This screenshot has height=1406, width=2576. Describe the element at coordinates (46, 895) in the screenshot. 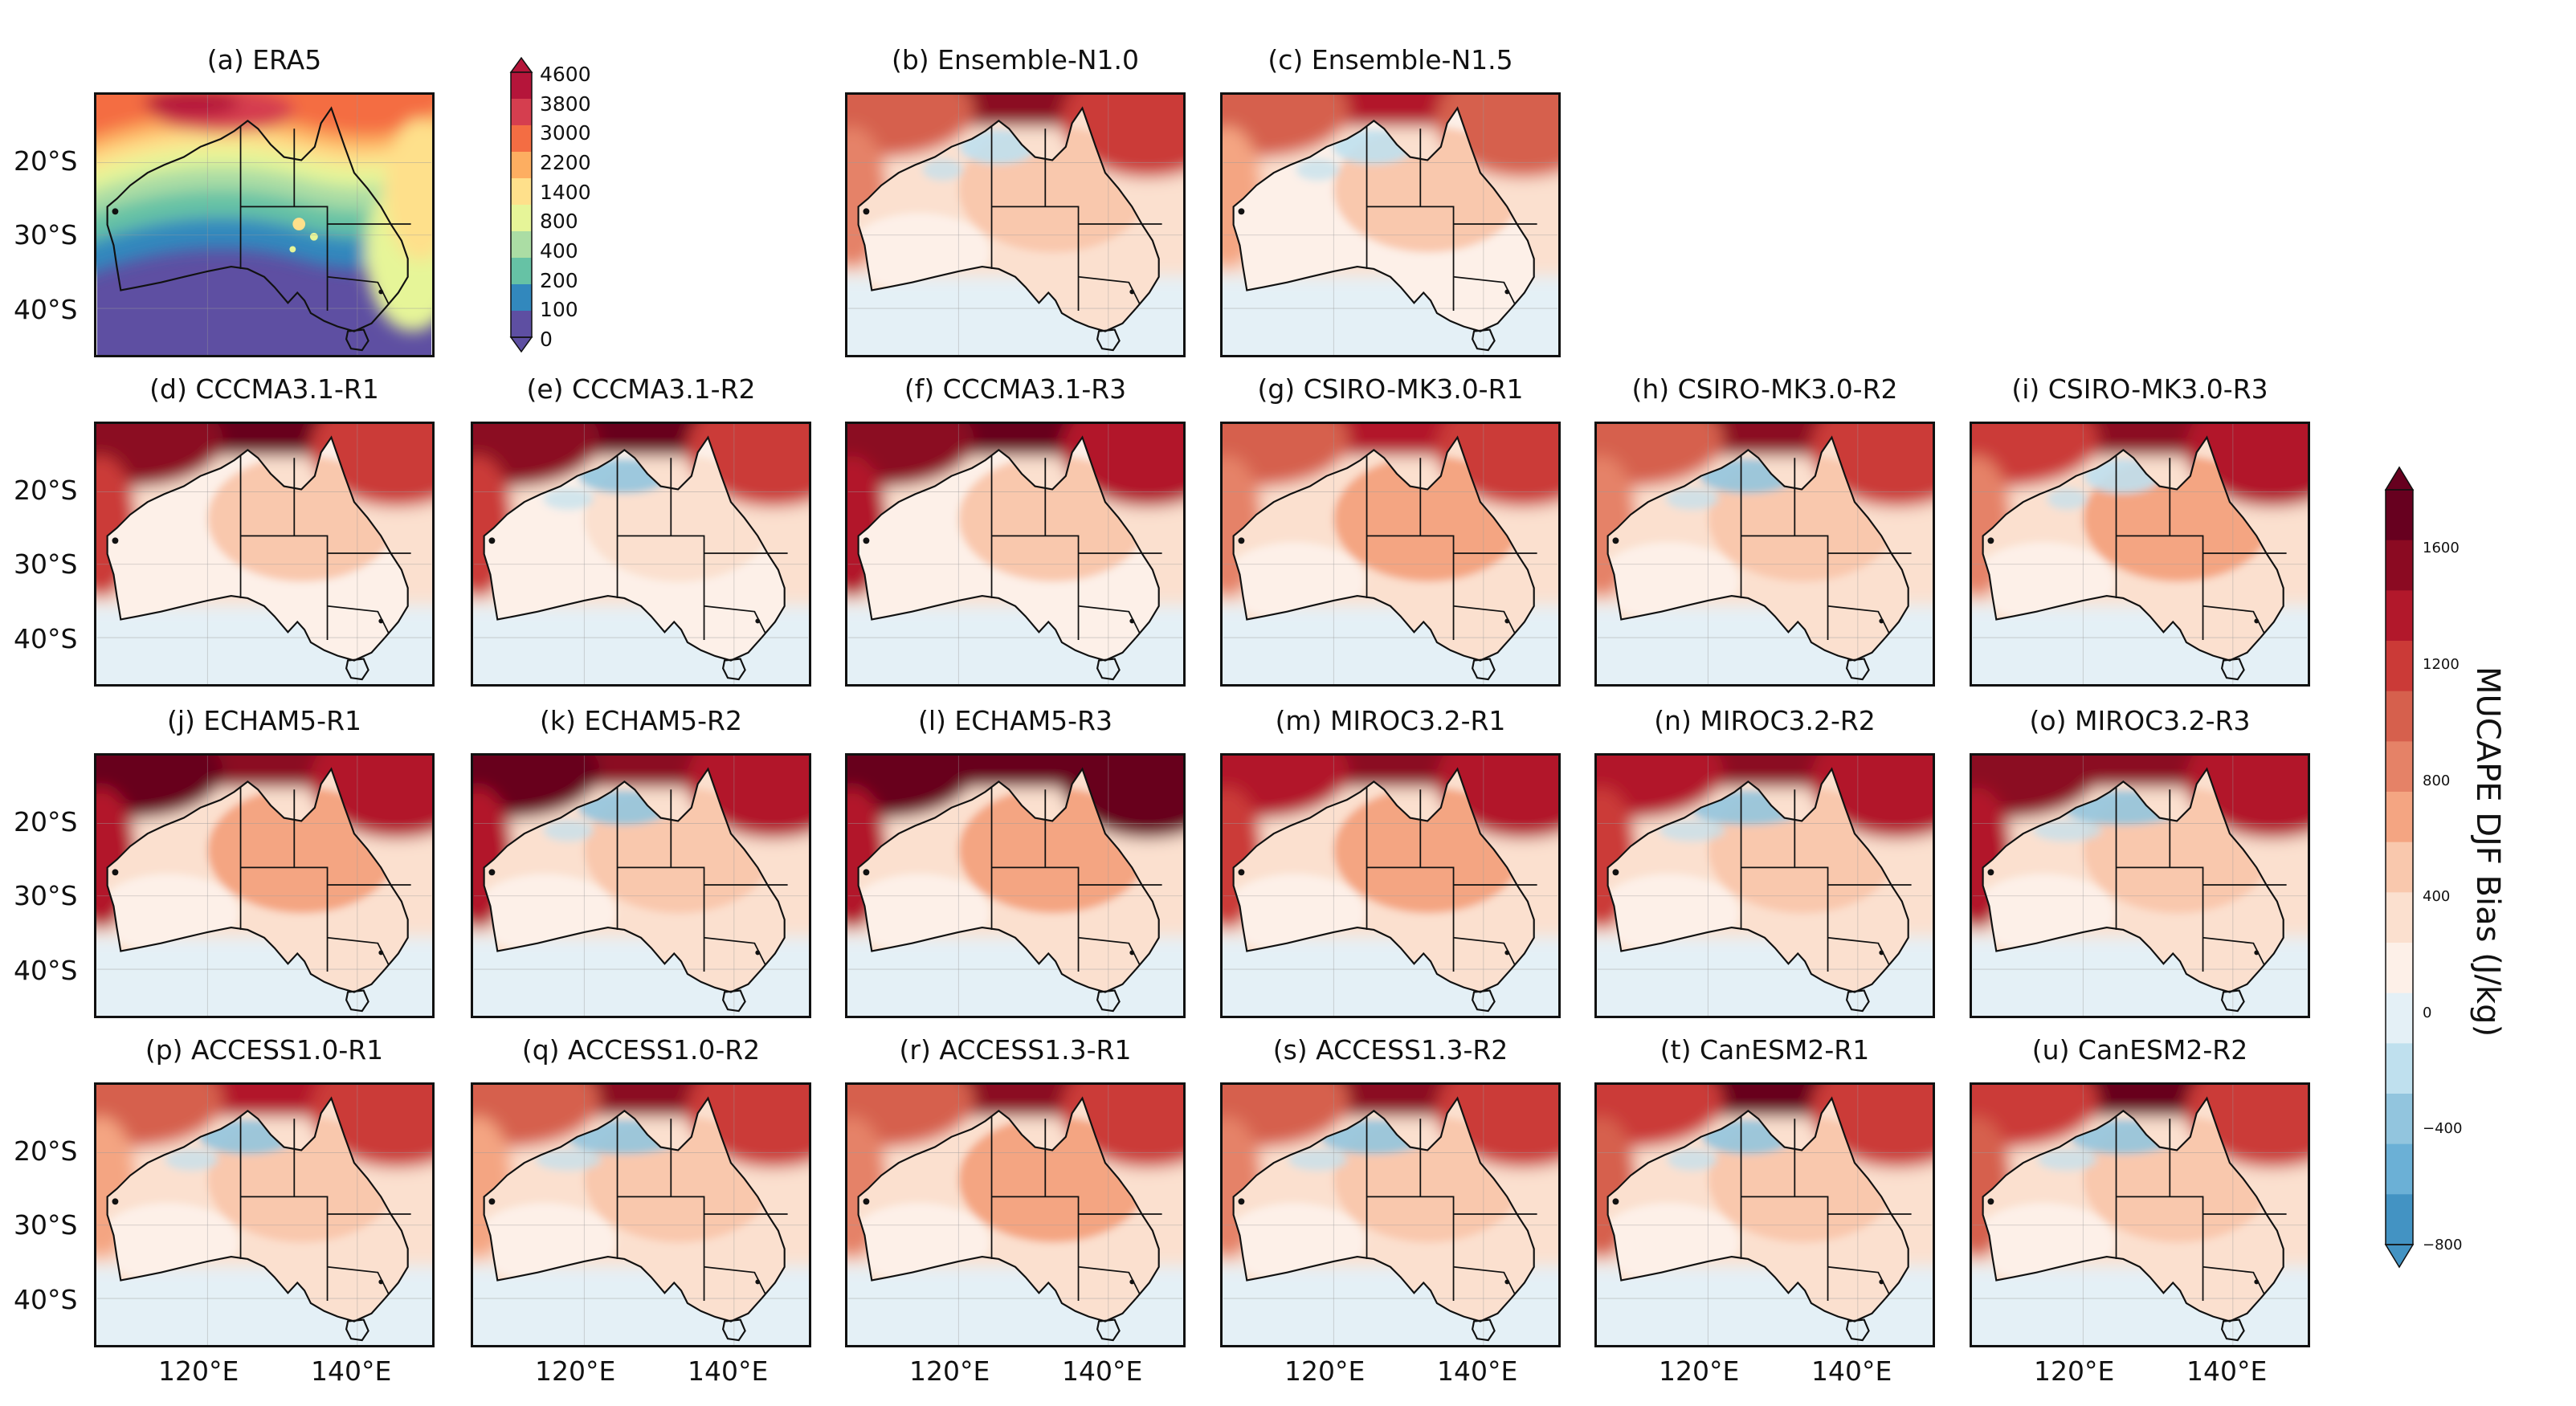

I see `lat-tick-label: 30°S` at that location.